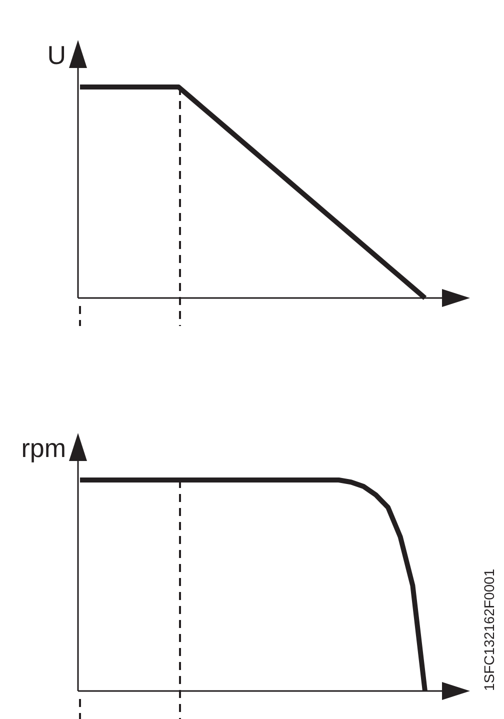 The width and height of the screenshot is (504, 719). Describe the element at coordinates (489, 629) in the screenshot. I see `text: 1SFC132162F0001` at that location.